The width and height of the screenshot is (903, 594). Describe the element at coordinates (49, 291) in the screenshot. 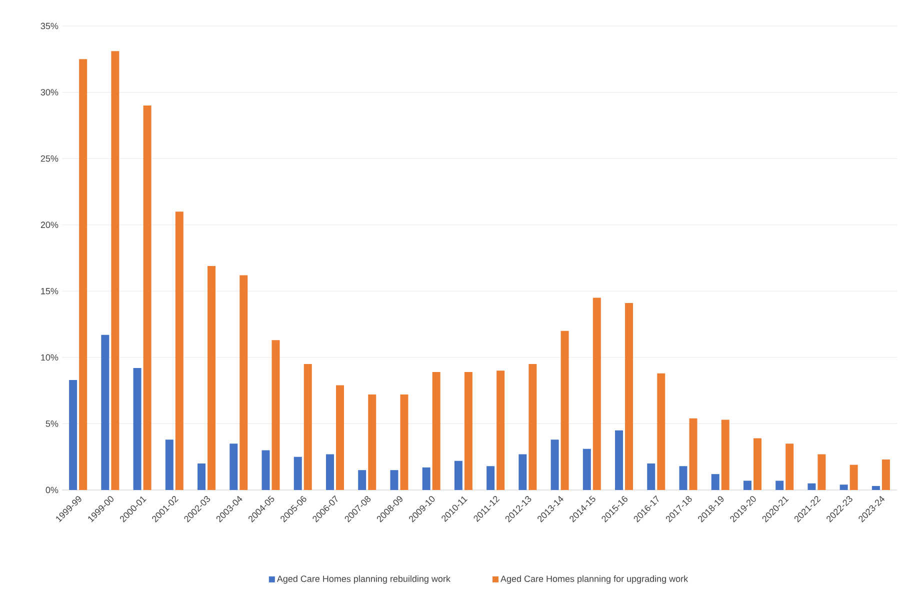

I see `y-tick-label: 15%` at that location.